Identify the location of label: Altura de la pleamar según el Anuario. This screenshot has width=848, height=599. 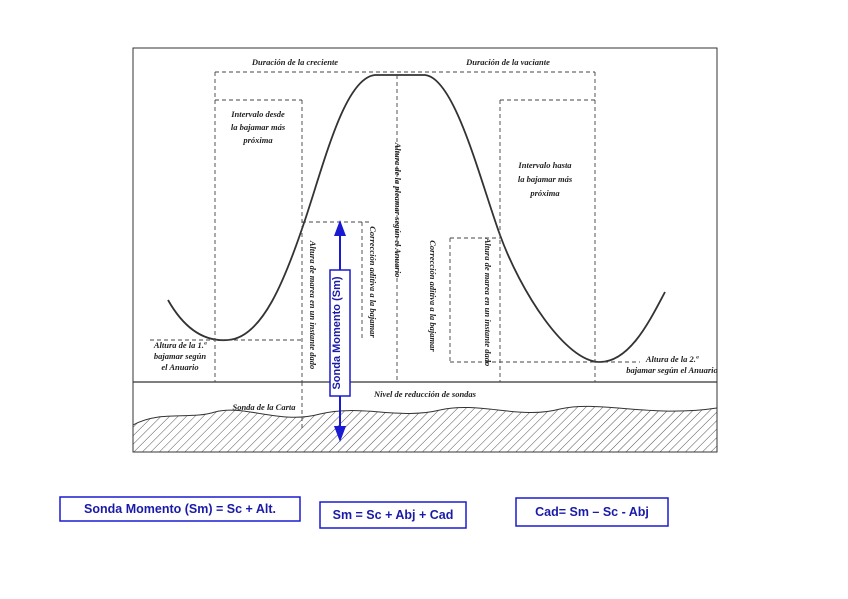
(398, 210).